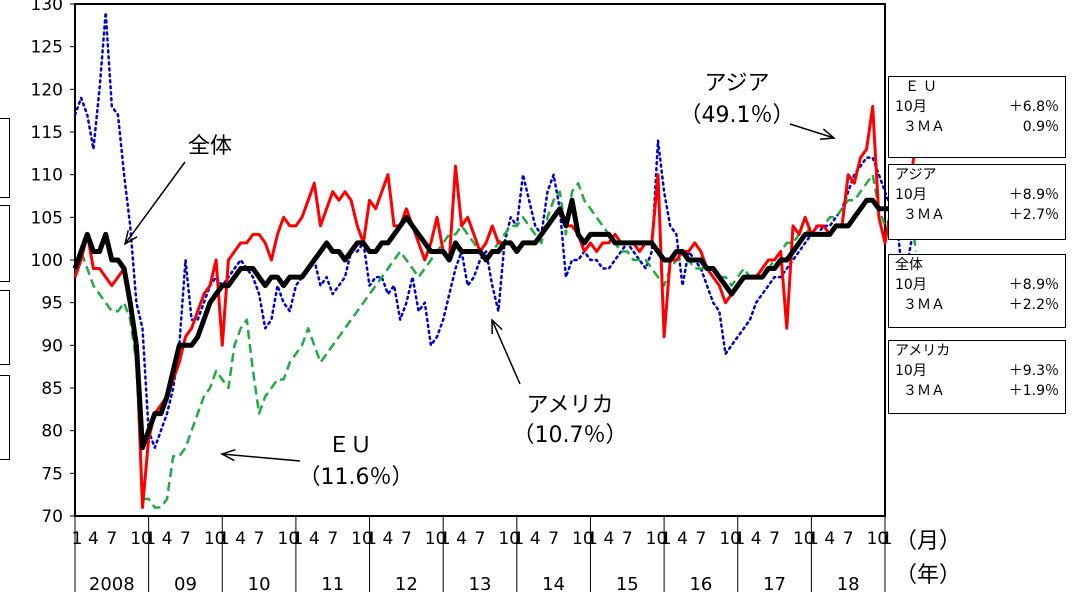  Describe the element at coordinates (210, 146) in the screenshot. I see `annotation-total-label: 全体` at that location.